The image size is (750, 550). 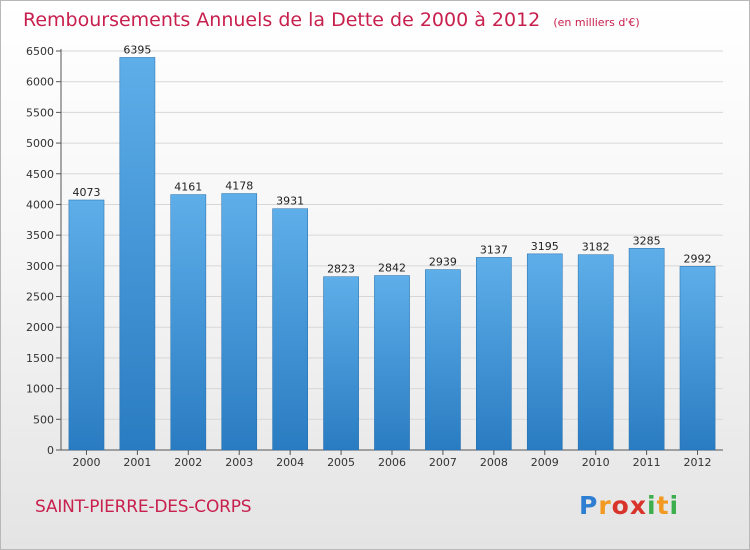 What do you see at coordinates (40, 389) in the screenshot?
I see `y-tick-label: 1000` at bounding box center [40, 389].